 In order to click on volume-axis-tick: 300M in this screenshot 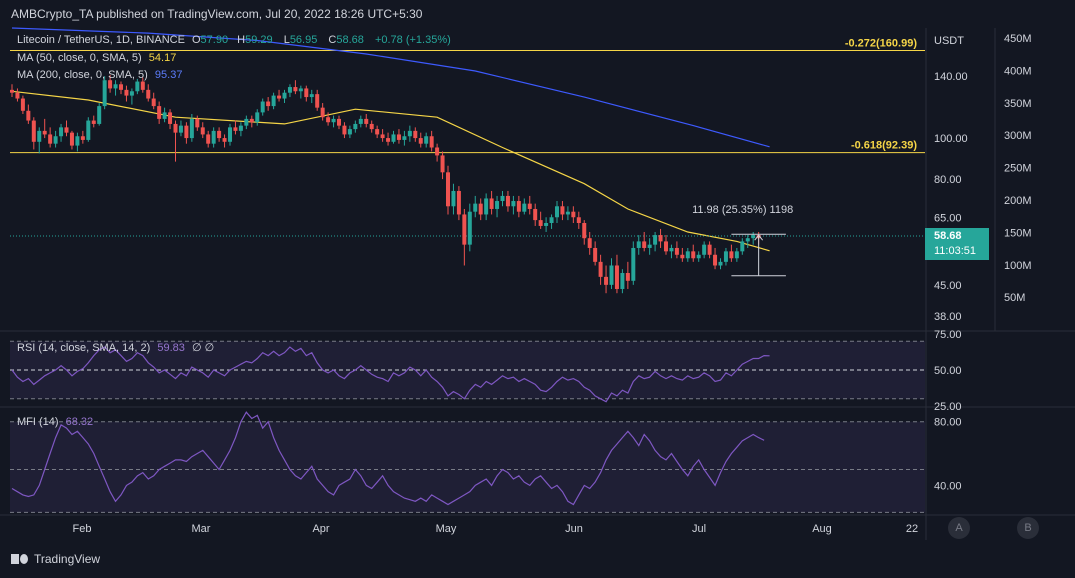, I will do `click(1018, 136)`.